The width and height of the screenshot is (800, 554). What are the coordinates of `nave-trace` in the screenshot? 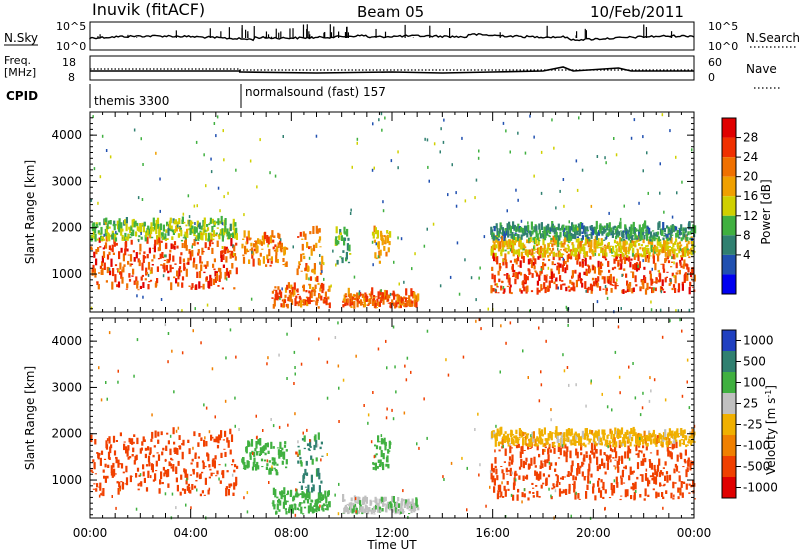 It's located at (392, 69).